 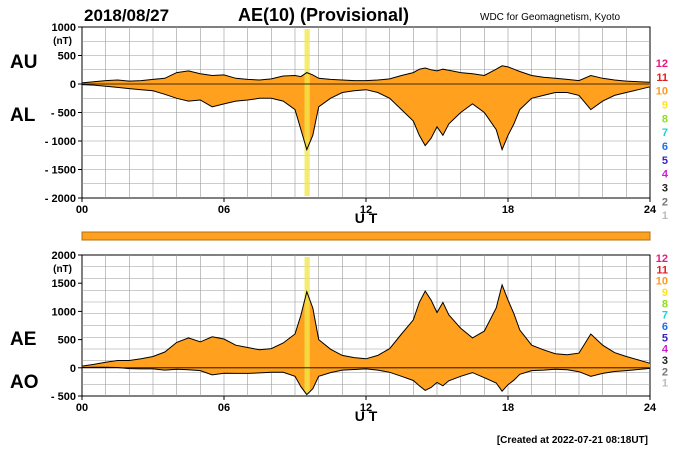 What do you see at coordinates (60, 171) in the screenshot?
I see `y-tick-label: - 1500` at bounding box center [60, 171].